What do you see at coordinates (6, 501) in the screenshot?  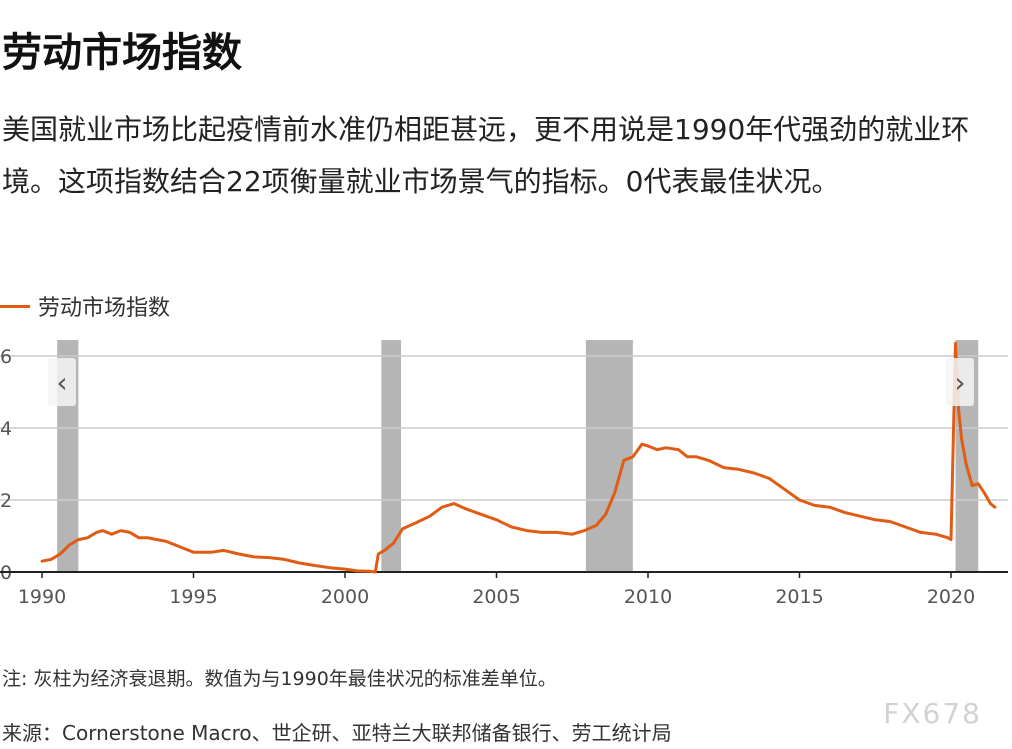 I see `y-tick-label-2: 2` at bounding box center [6, 501].